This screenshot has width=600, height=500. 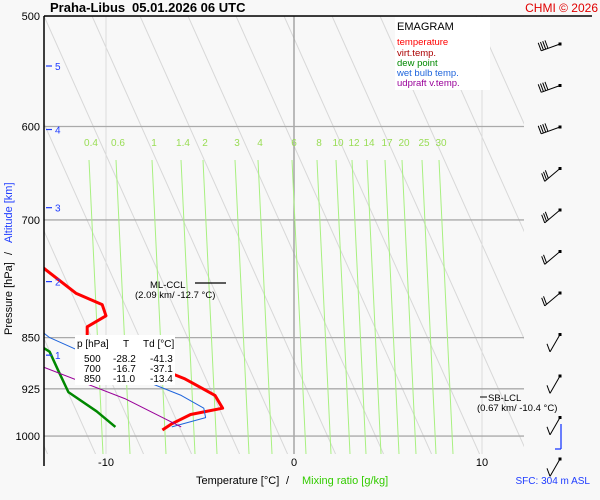 I want to click on table-header-p: p [hPa], so click(x=93, y=344).